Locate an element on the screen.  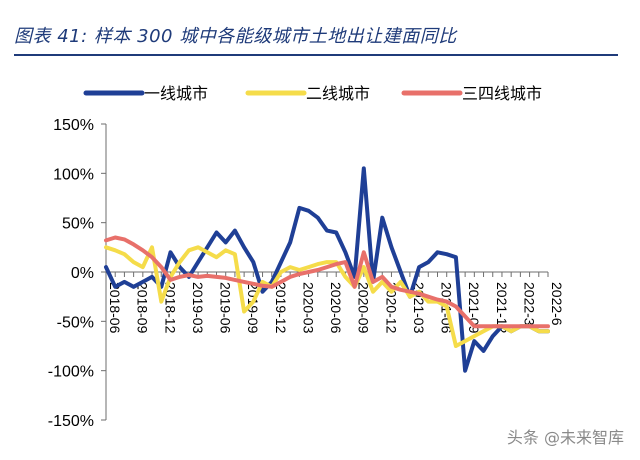
x-tick-label: 2022-3 is located at coordinates (529, 304).